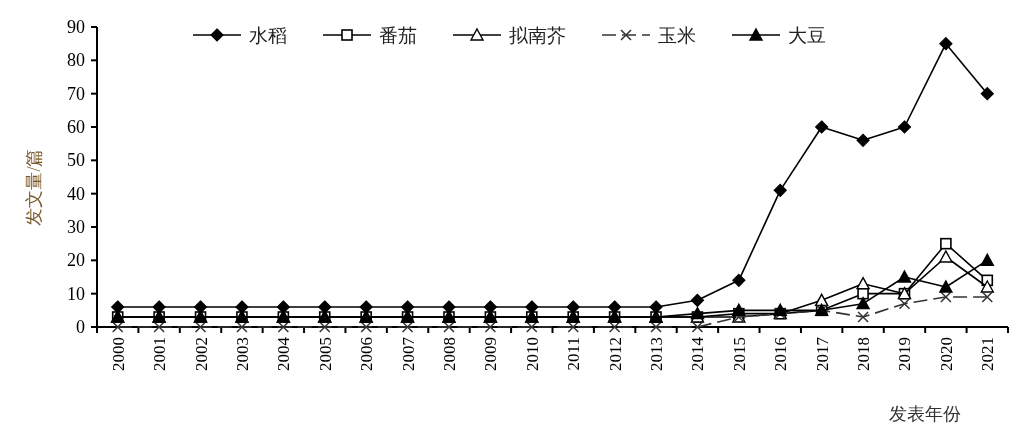 This screenshot has width=1033, height=443. What do you see at coordinates (118, 354) in the screenshot?
I see `x-tick-label: 2000` at bounding box center [118, 354].